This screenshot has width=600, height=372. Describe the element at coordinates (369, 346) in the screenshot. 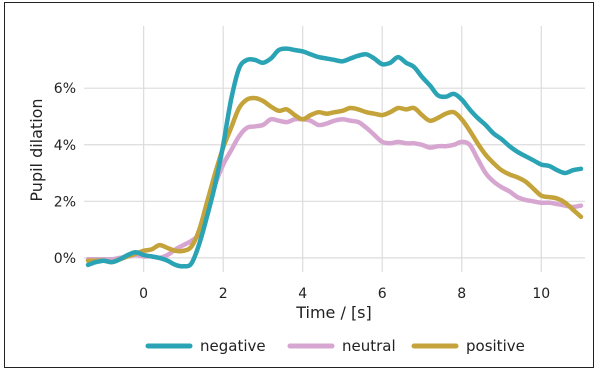

I see `legend-label-neutral: neutral` at that location.